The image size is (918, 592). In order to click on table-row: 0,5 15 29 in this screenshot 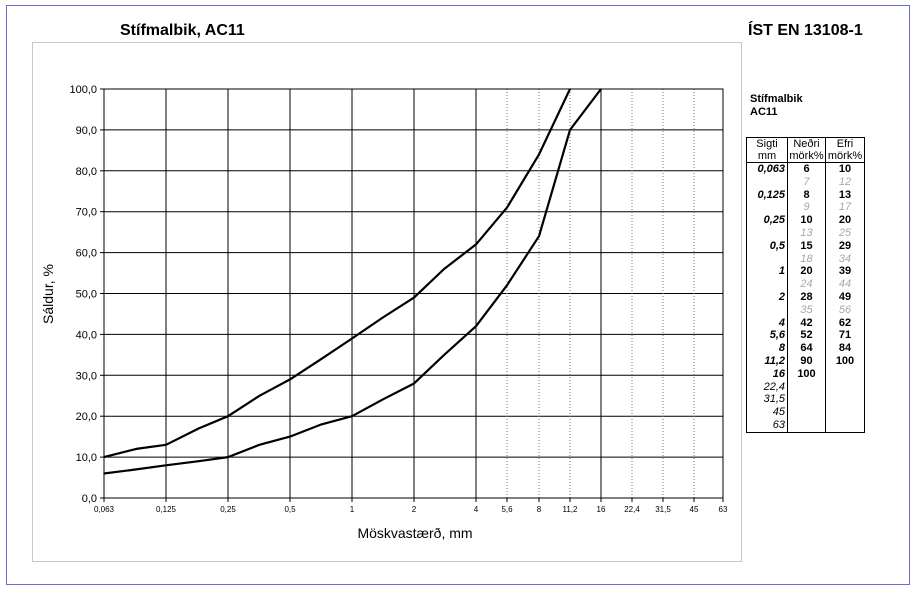, I will do `click(805, 246)`.